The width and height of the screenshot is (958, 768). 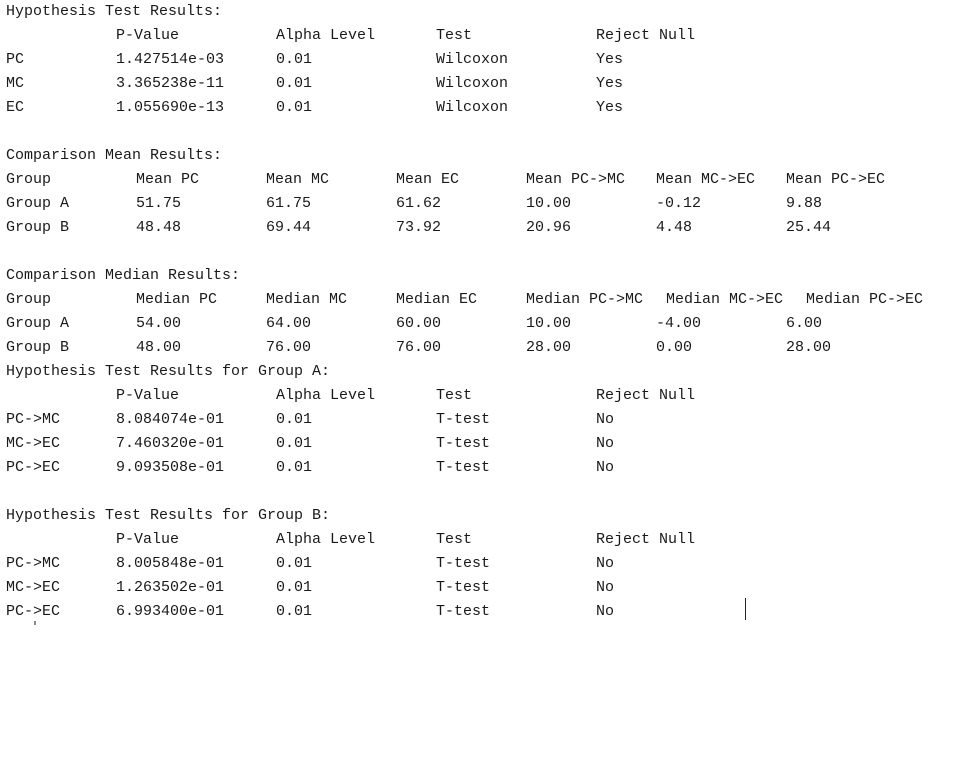 What do you see at coordinates (419, 323) in the screenshot?
I see `value-cell: 60.00` at bounding box center [419, 323].